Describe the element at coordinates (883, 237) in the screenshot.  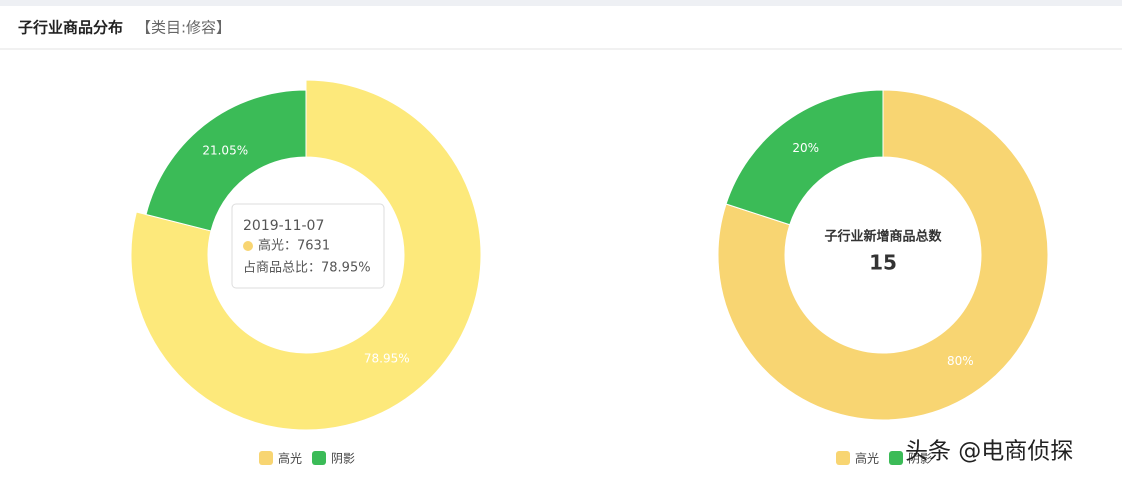
I see `center-label: 子行业新增商品总数` at that location.